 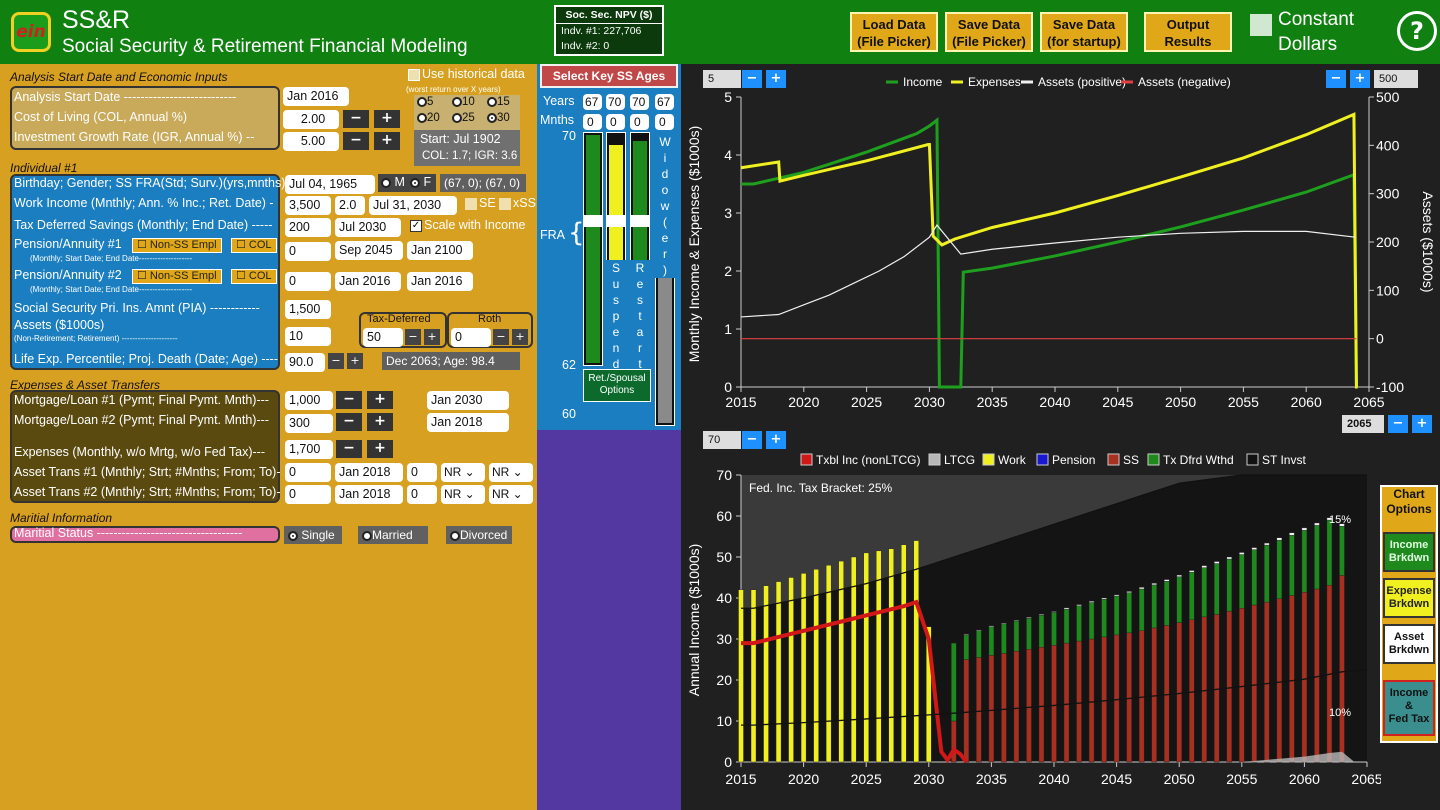 I want to click on tds-amount-input: 200, so click(x=308, y=227).